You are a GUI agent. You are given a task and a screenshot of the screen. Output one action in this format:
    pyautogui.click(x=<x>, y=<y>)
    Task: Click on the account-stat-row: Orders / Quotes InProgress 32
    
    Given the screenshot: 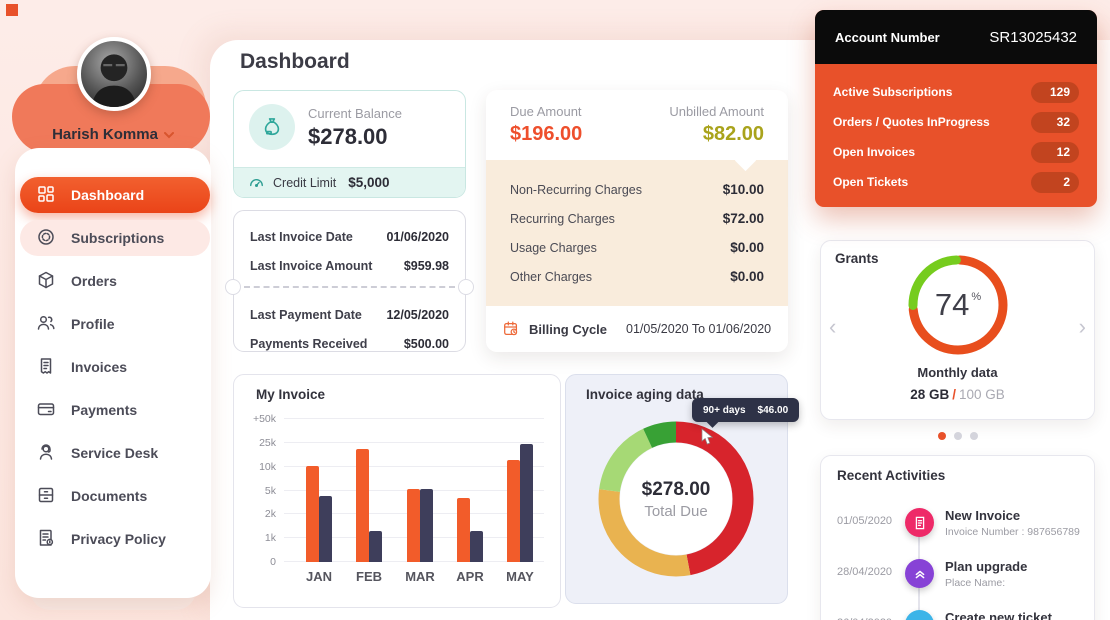 What is the action you would take?
    pyautogui.click(x=956, y=122)
    